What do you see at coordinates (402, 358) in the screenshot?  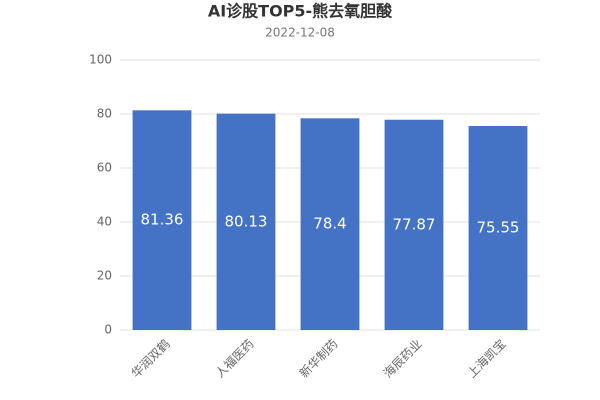 I see `x-tick-label: 海辰药业` at bounding box center [402, 358].